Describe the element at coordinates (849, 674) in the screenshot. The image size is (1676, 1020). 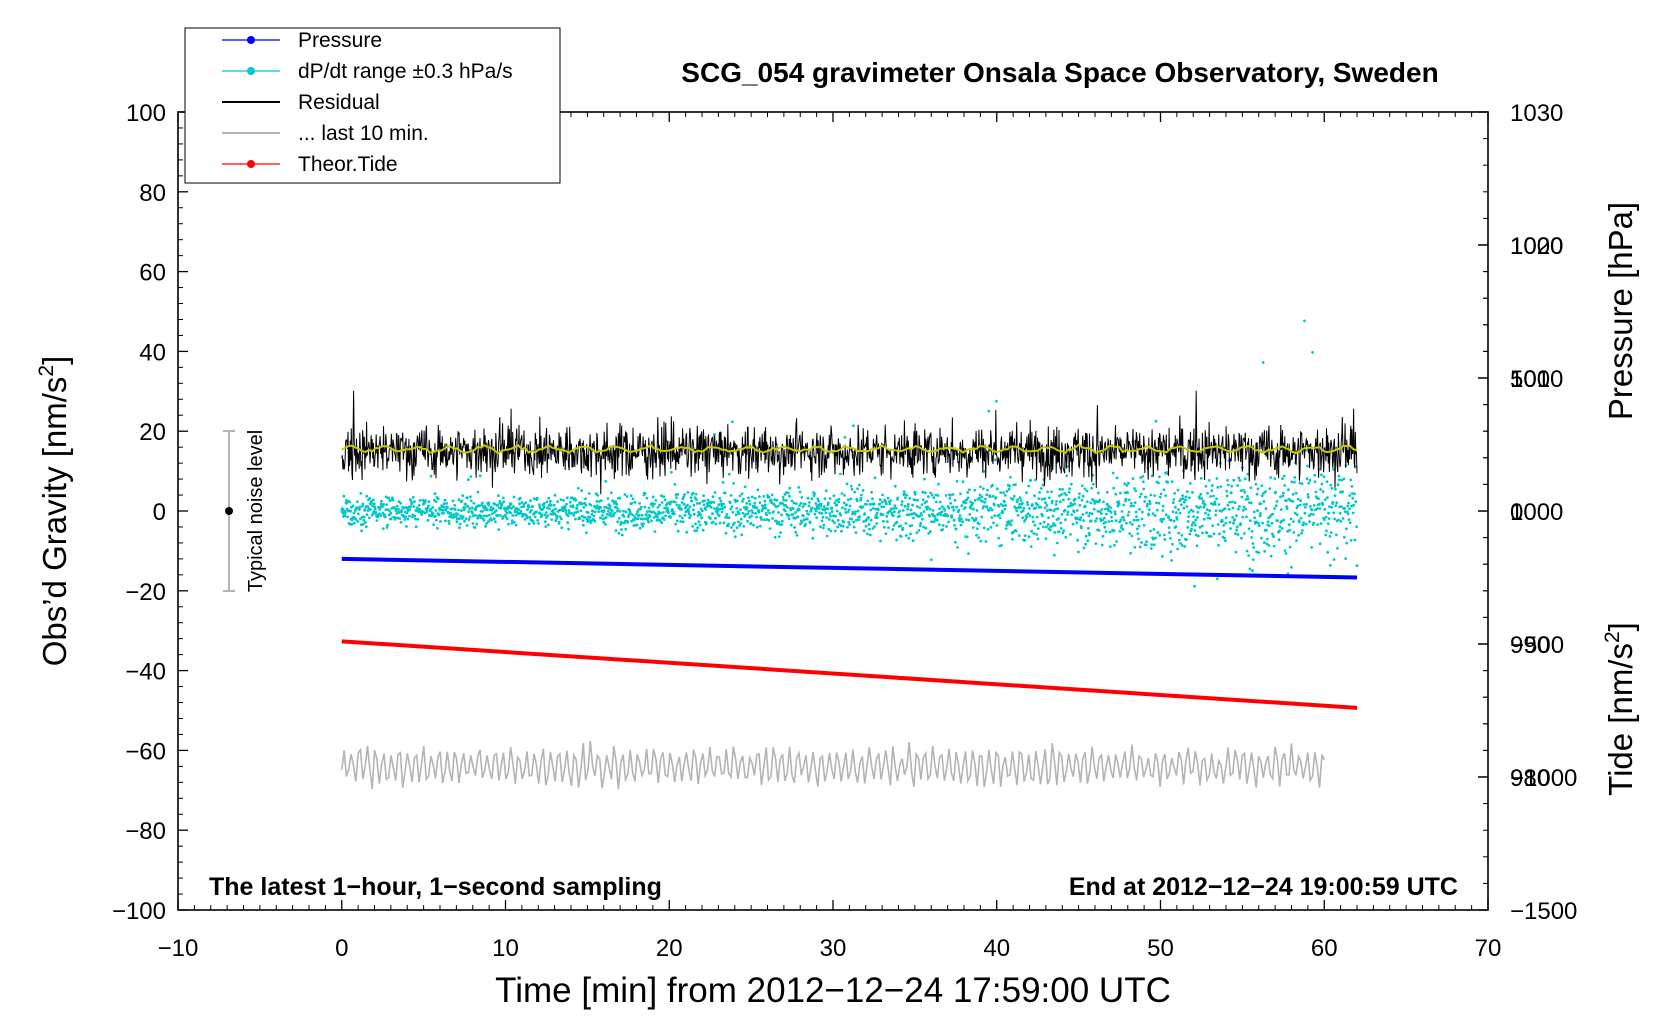
I see `theor-tide-line` at that location.